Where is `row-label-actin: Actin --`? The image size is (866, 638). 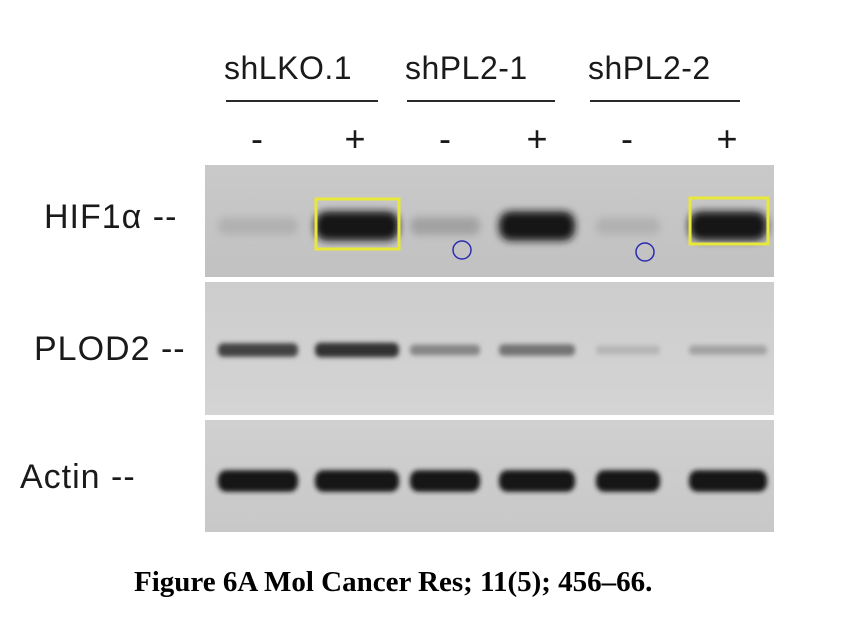
row-label-actin: Actin -- is located at coordinates (78, 477).